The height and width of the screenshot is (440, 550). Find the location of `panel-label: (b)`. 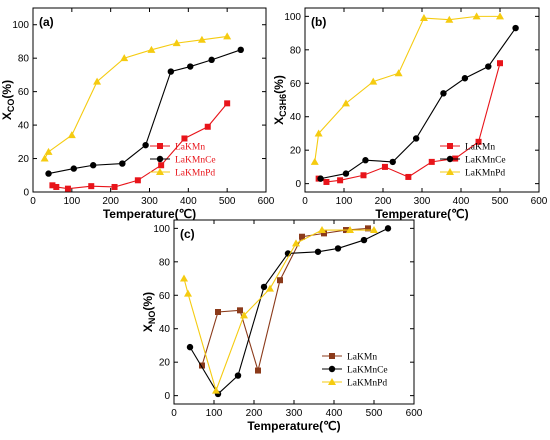

panel-label: (b) is located at coordinates (318, 22).